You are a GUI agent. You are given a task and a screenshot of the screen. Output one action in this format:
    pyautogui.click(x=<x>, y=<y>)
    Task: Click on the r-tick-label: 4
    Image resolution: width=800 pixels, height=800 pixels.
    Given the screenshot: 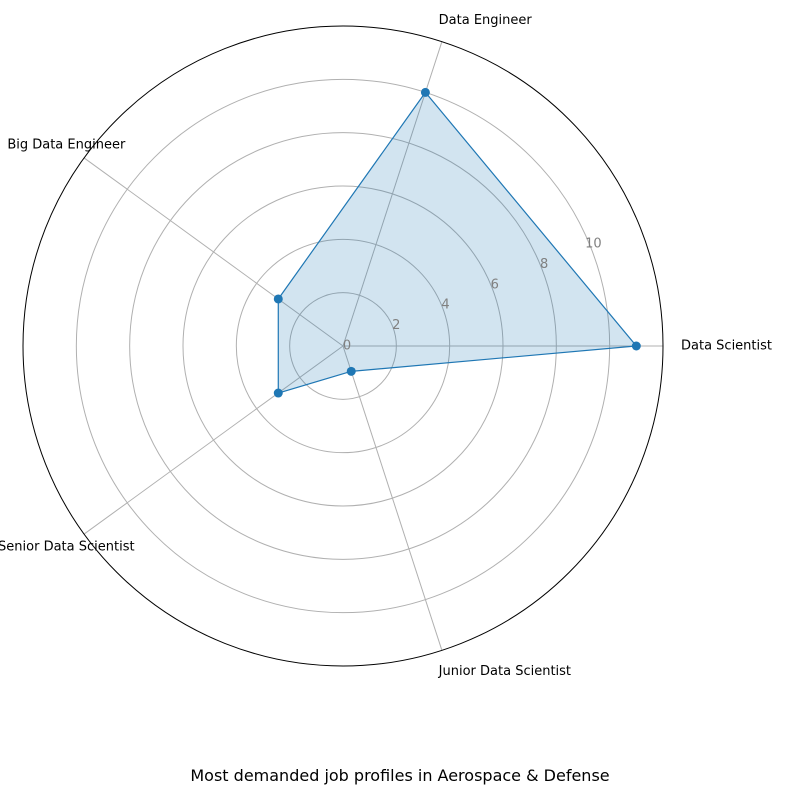 What is the action you would take?
    pyautogui.click(x=445, y=305)
    